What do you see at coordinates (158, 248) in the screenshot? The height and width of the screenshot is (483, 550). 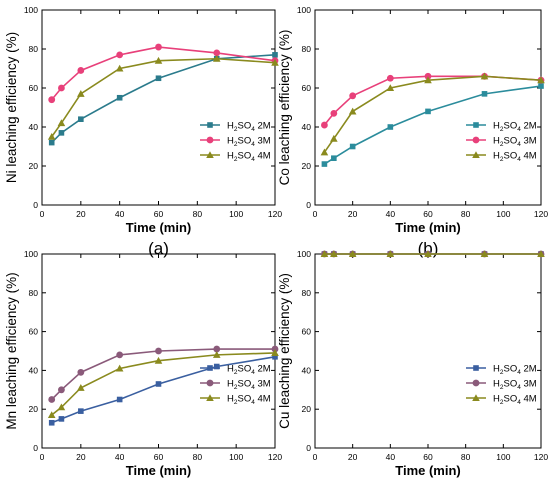 I see `panel-label: (a)` at bounding box center [158, 248].